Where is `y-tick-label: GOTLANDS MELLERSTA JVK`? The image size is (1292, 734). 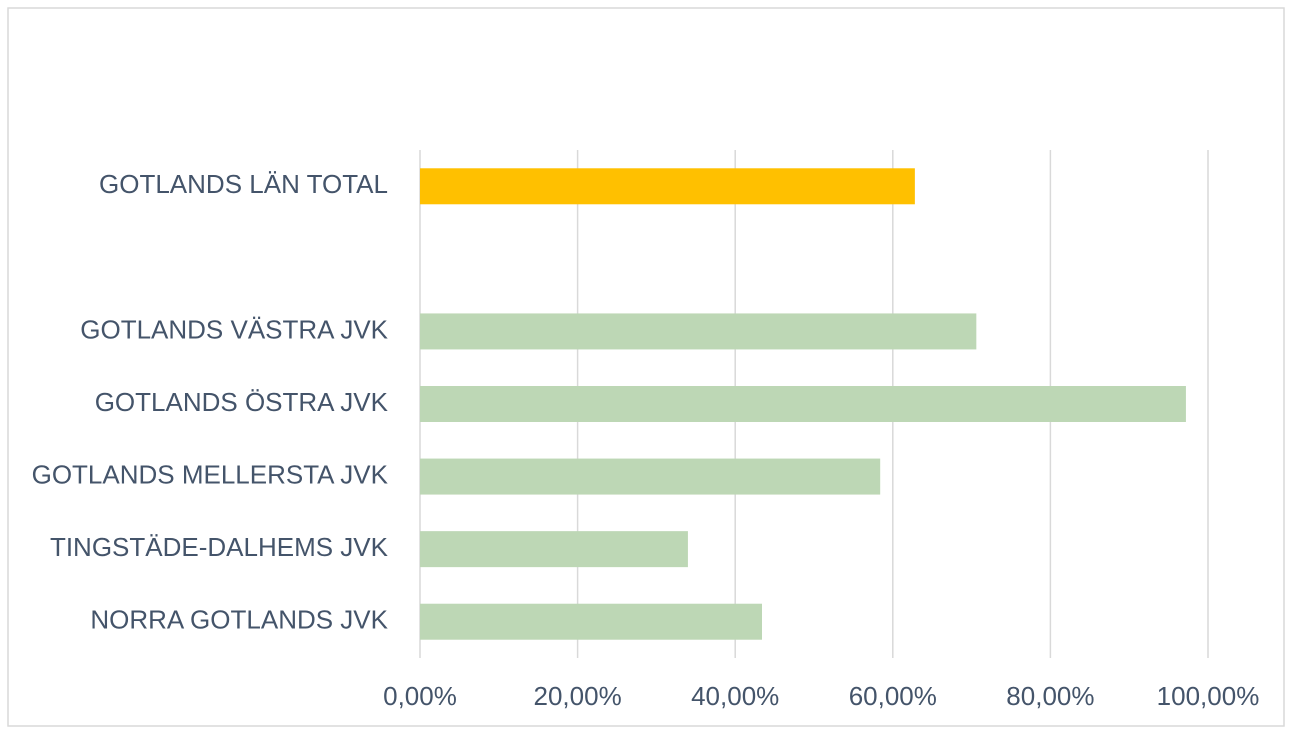 y-tick-label: GOTLANDS MELLERSTA JVK is located at coordinates (210, 474).